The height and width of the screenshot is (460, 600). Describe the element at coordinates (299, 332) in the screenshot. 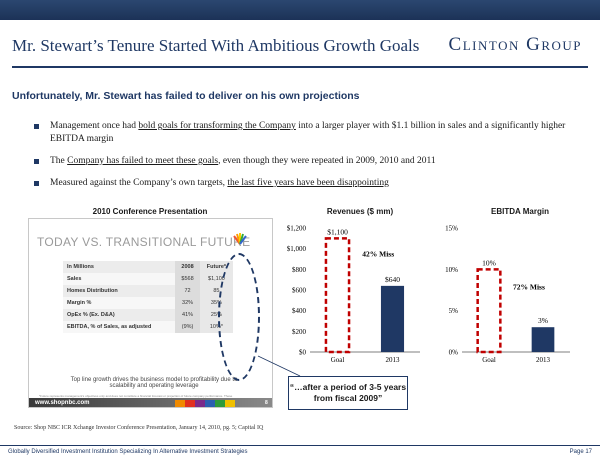

I see `y-tick-label: $200` at that location.